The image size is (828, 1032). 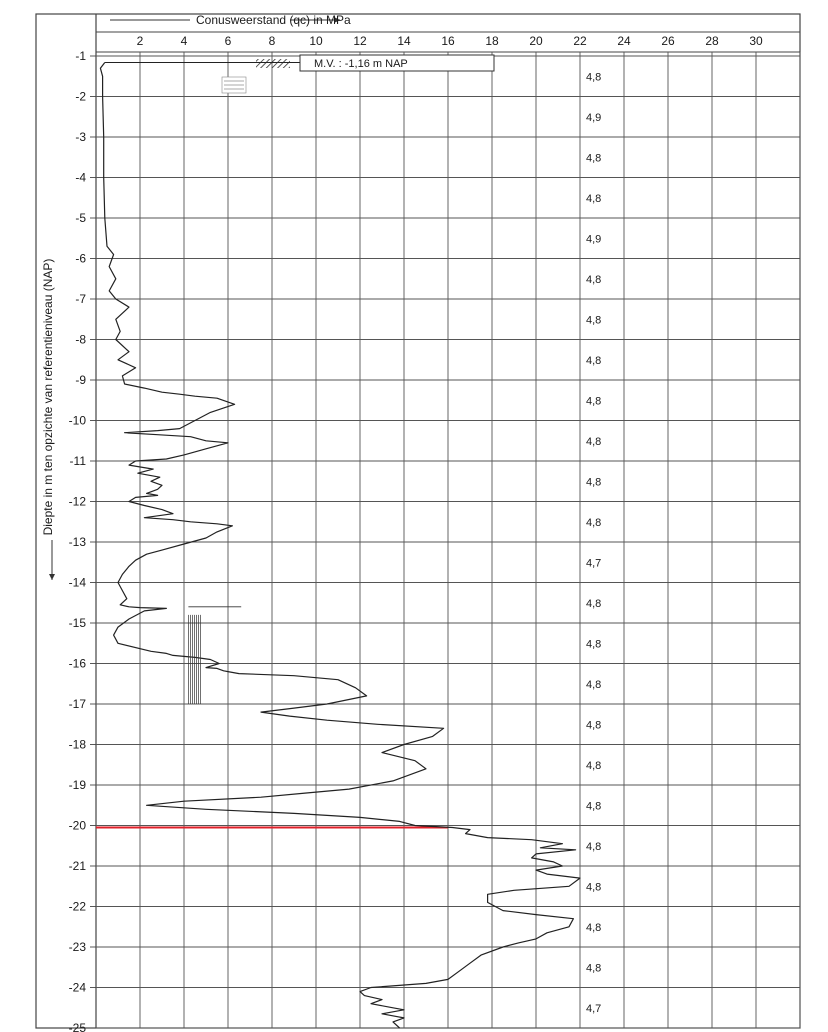 What do you see at coordinates (78, 988) in the screenshot?
I see `y-tick-label: -24` at bounding box center [78, 988].